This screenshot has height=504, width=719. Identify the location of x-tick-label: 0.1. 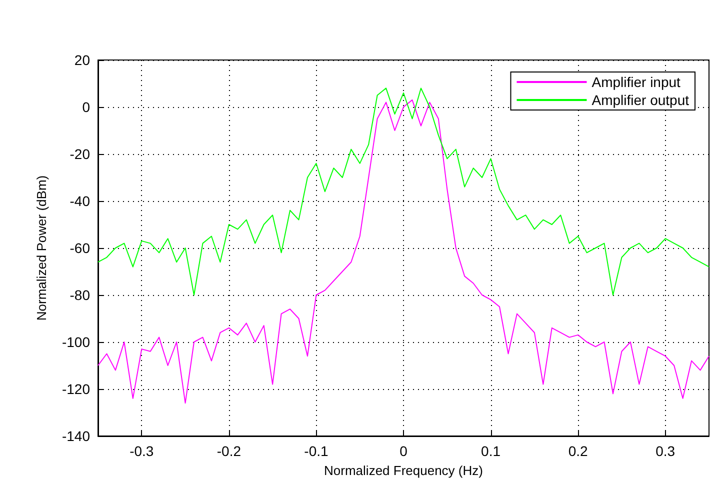
(491, 451).